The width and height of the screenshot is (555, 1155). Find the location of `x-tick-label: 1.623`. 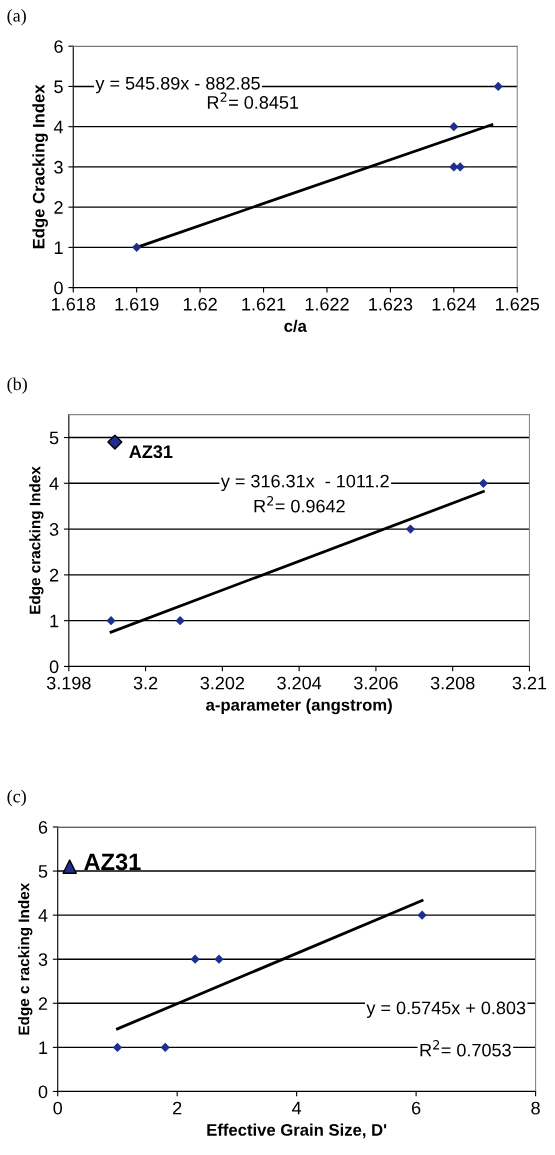

x-tick-label: 1.623 is located at coordinates (391, 304).